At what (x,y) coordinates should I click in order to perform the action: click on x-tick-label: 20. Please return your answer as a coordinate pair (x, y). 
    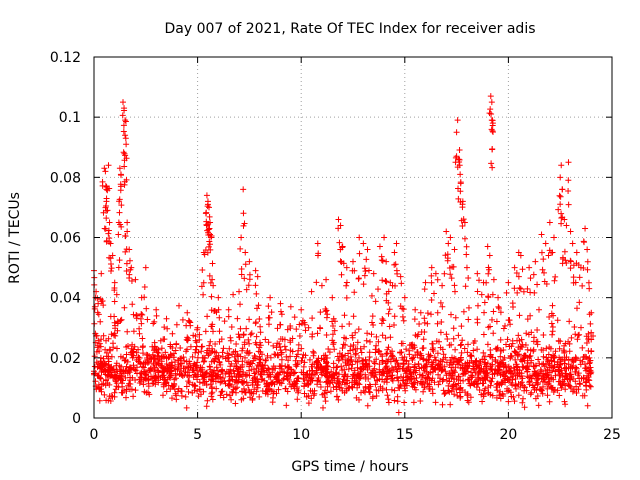
    Looking at the image, I should click on (508, 435).